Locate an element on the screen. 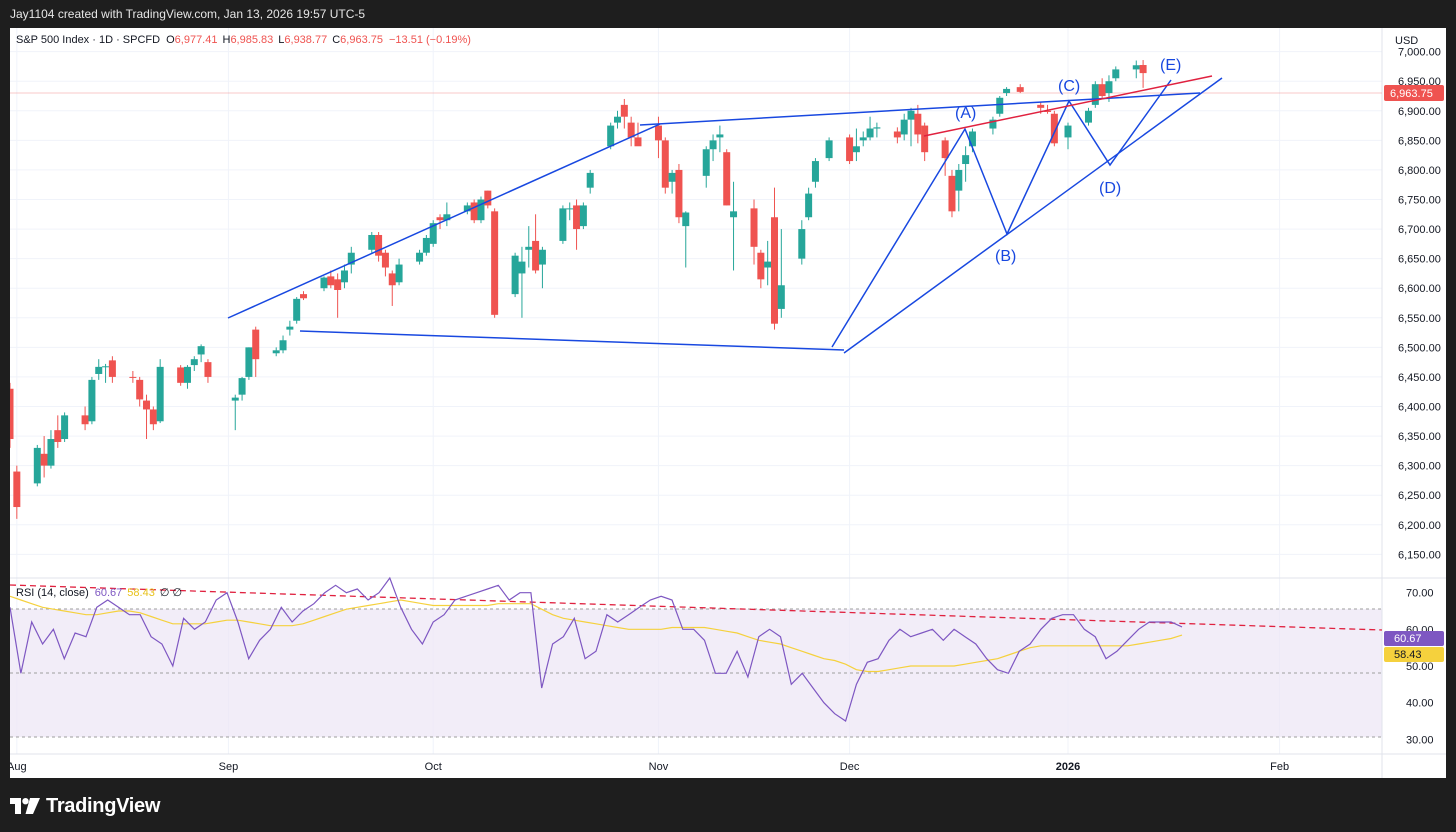  rsi-legend-value: 60.67 is located at coordinates (109, 593).